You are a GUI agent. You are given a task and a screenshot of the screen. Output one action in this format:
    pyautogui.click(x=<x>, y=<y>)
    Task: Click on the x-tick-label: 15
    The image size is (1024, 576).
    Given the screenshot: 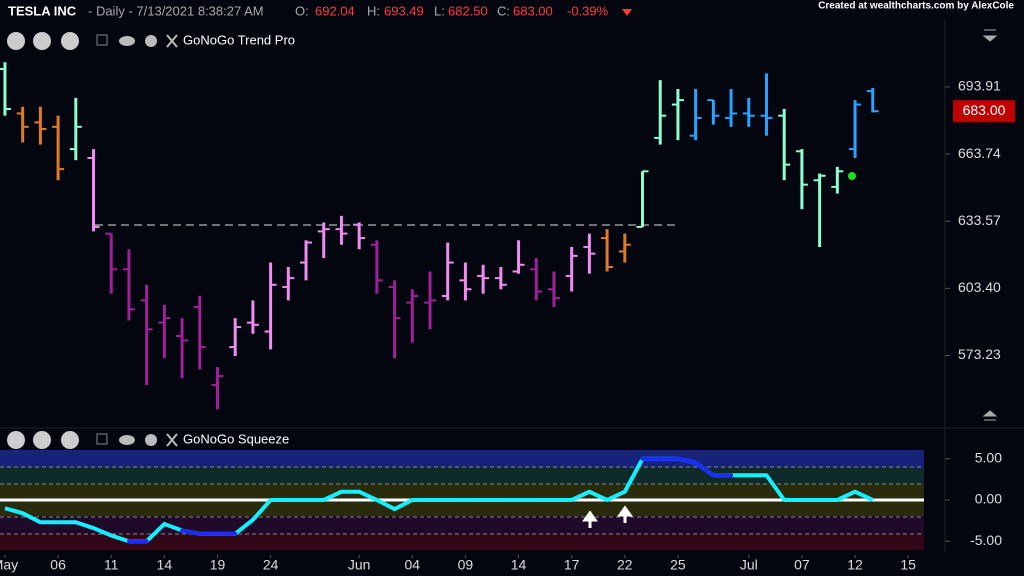 What is the action you would take?
    pyautogui.click(x=908, y=565)
    